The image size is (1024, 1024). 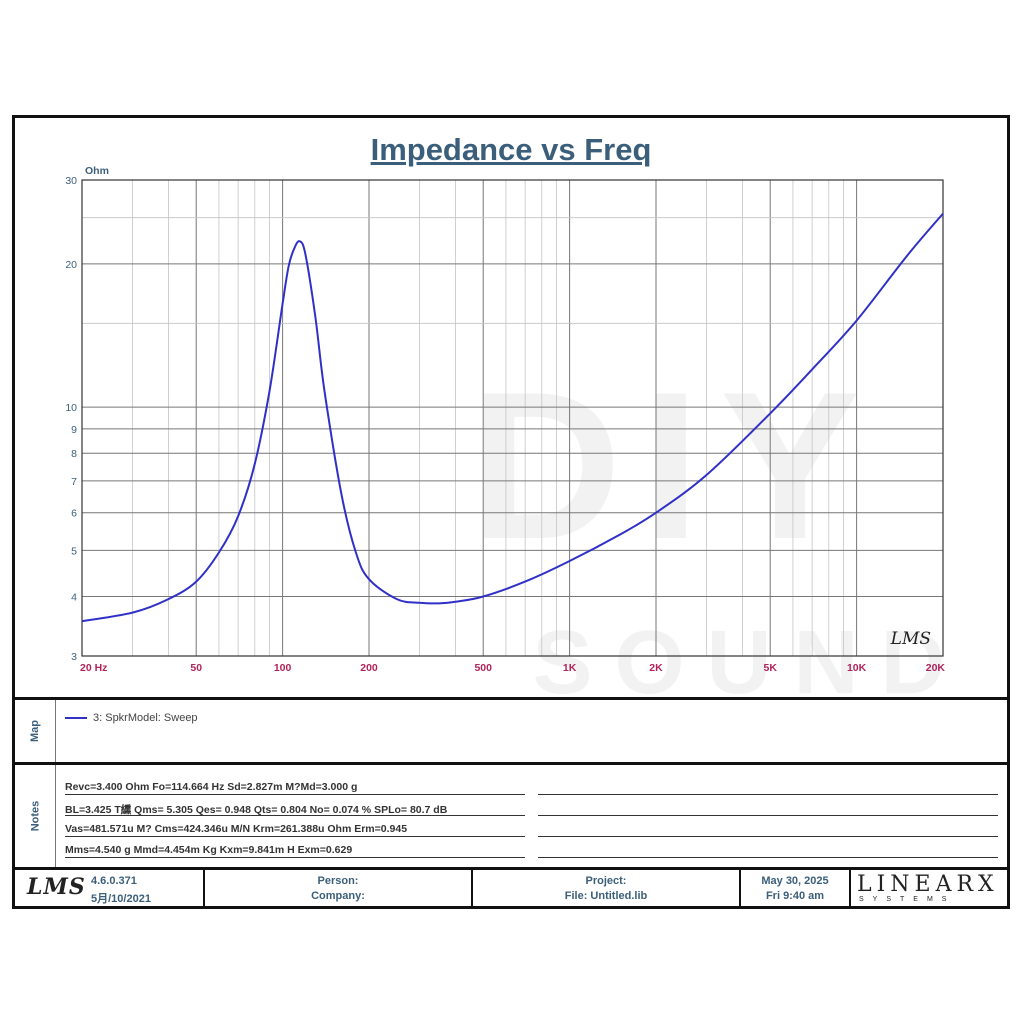 What do you see at coordinates (56, 887) in the screenshot?
I see `lms-logo: LMS` at bounding box center [56, 887].